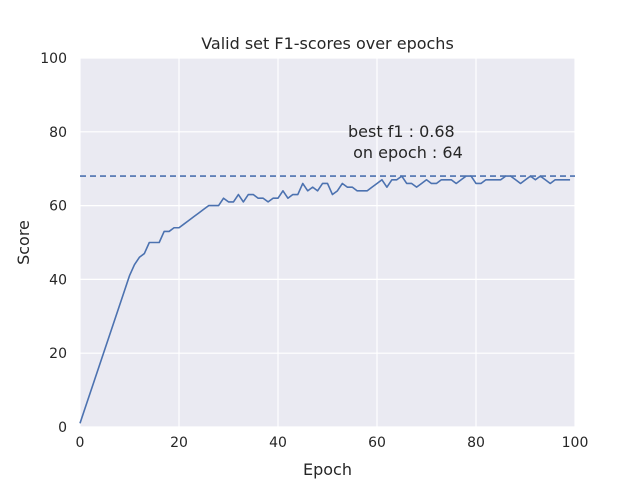 The image size is (640, 480). I want to click on x-tick-label: 0, so click(80, 443).